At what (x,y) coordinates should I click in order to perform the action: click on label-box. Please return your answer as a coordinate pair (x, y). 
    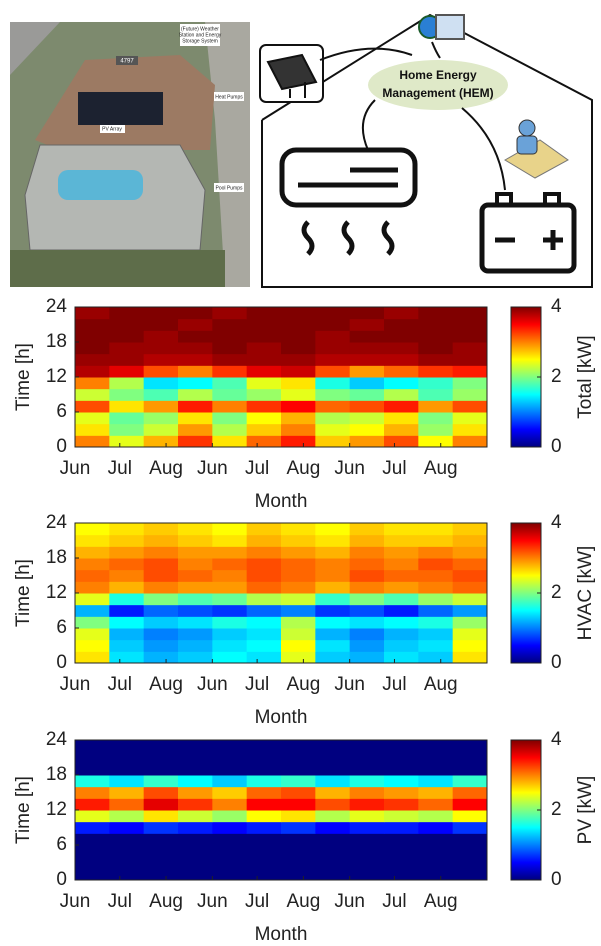
    Looking at the image, I should click on (229, 96).